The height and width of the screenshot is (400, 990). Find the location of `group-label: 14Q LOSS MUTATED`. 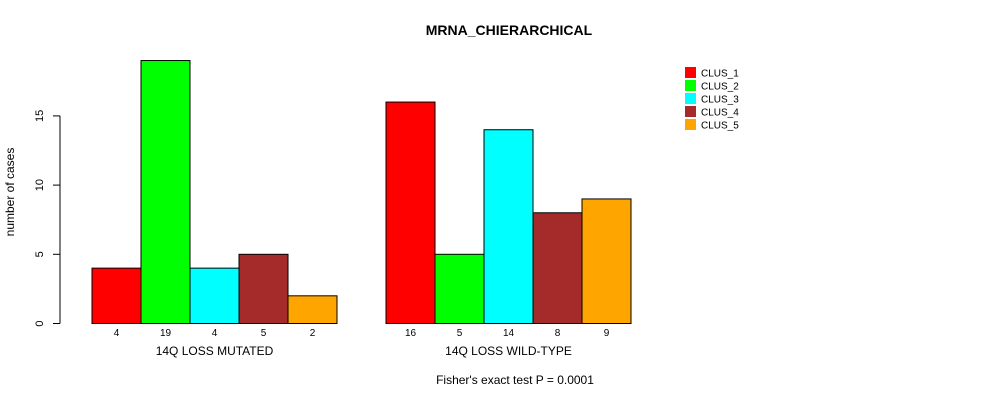

group-label: 14Q LOSS MUTATED is located at coordinates (215, 351).